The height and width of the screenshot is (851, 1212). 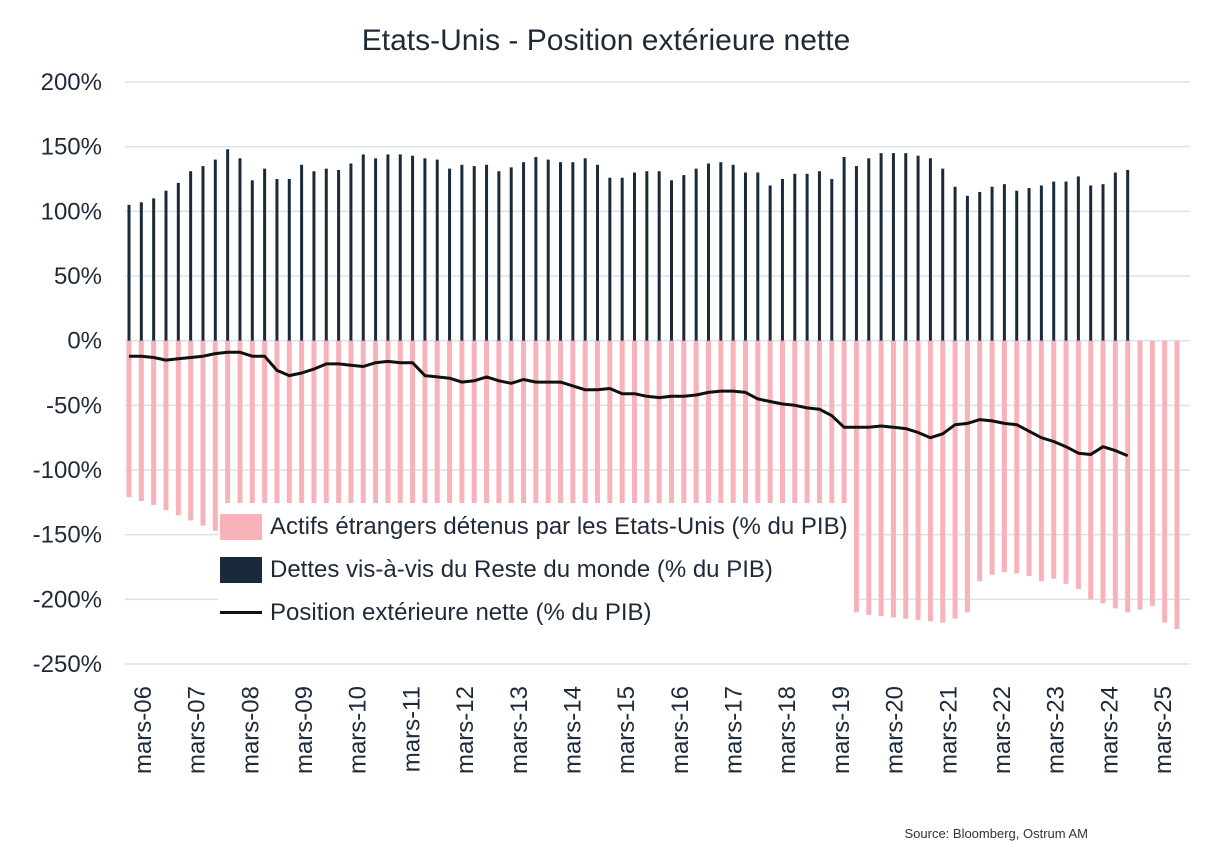 I want to click on x-tick-label: mars-10, so click(x=358, y=730).